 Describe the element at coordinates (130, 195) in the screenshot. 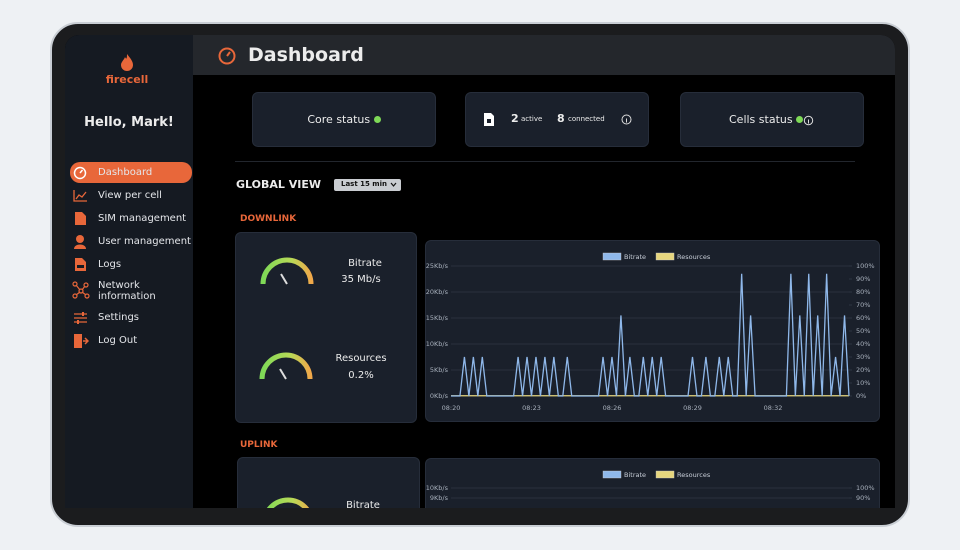

I see `menu-item: View per cell` at that location.